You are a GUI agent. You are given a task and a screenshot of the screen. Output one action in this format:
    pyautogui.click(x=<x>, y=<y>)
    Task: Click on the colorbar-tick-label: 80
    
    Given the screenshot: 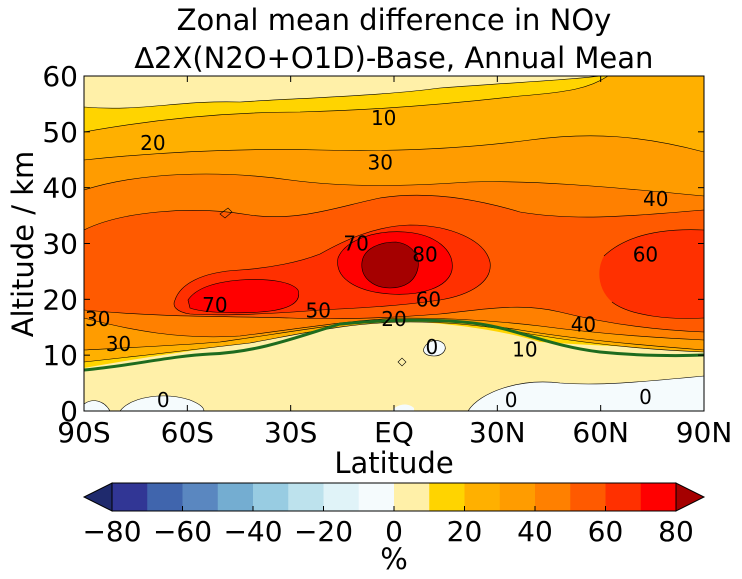 What is the action you would take?
    pyautogui.click(x=676, y=531)
    